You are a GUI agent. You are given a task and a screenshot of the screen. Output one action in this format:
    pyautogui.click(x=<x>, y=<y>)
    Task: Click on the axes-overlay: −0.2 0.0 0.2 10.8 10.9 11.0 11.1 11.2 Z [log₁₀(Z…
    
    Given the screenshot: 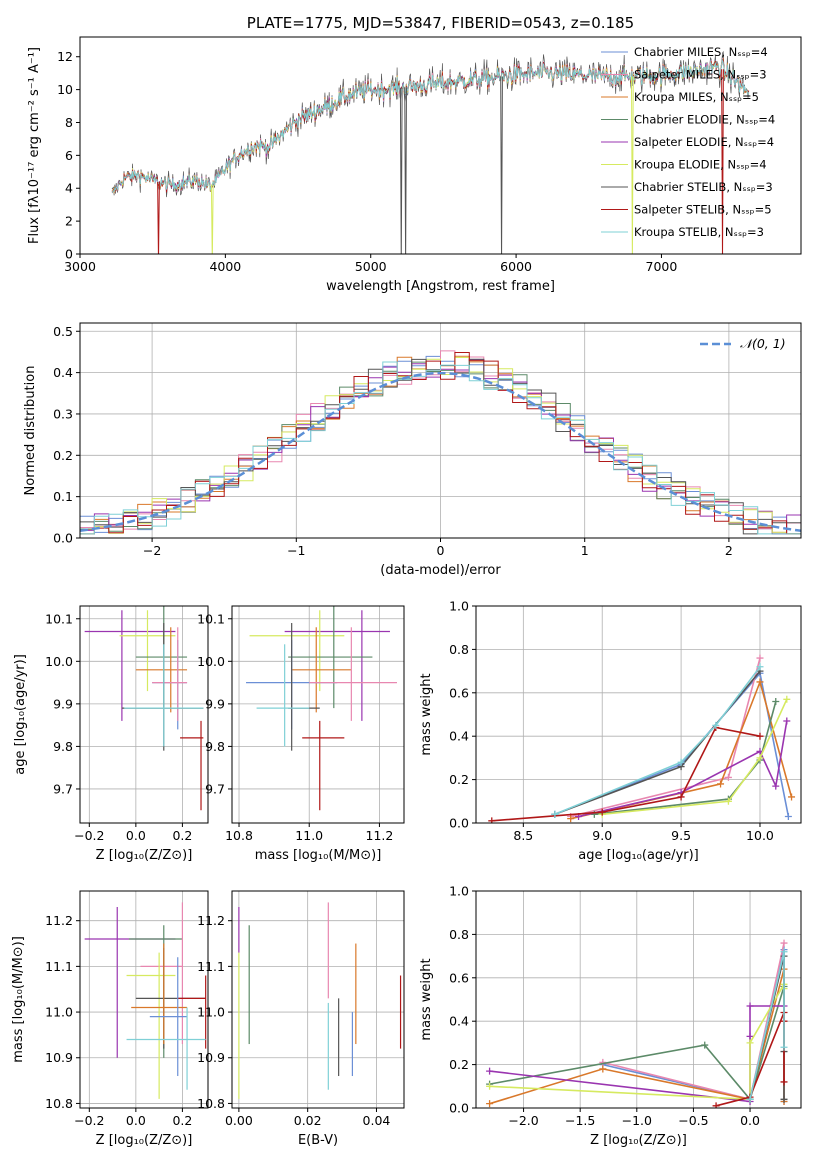 What is the action you would take?
    pyautogui.click(x=110, y=1019)
    